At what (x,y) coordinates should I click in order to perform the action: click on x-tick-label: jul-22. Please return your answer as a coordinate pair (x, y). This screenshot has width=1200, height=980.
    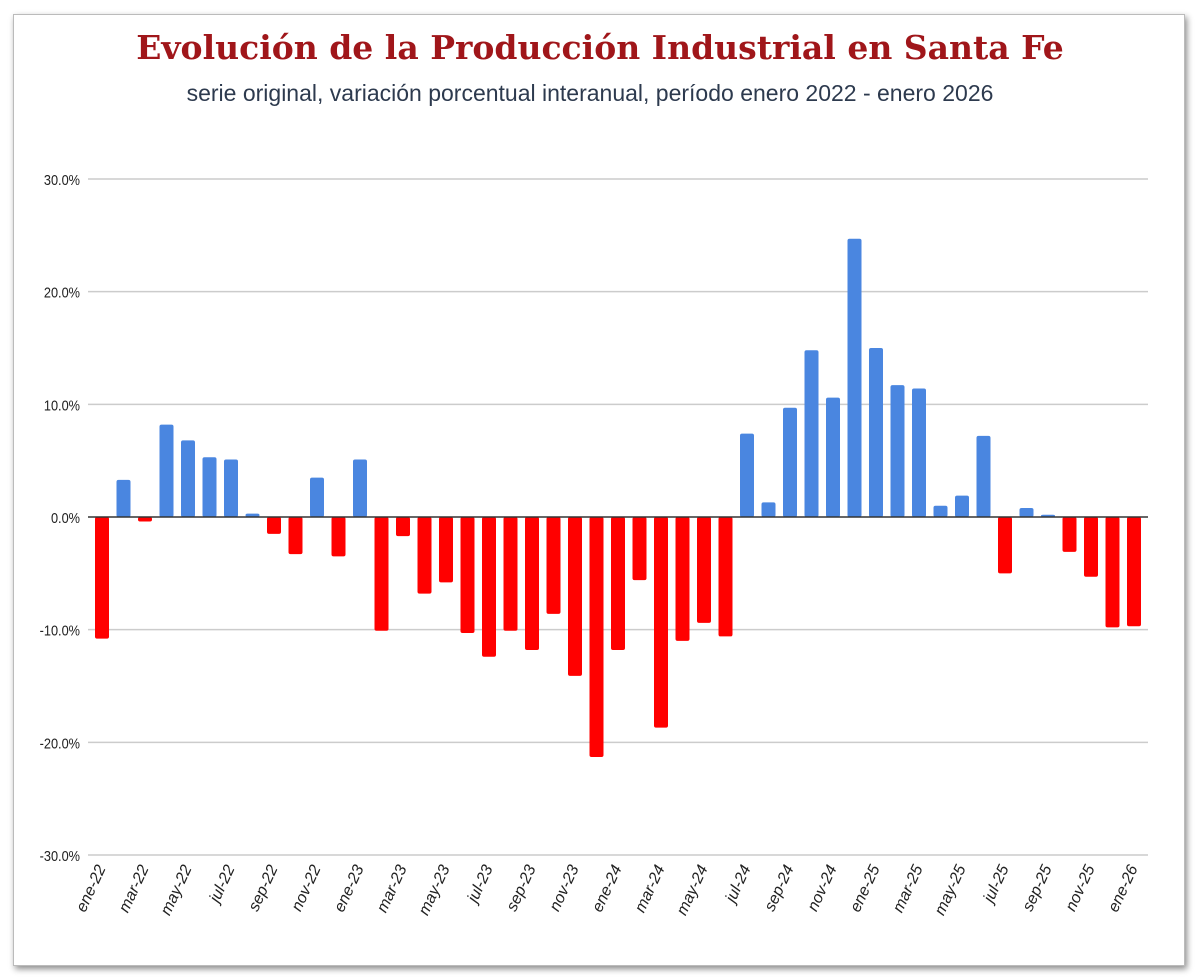
    Looking at the image, I should click on (222, 884).